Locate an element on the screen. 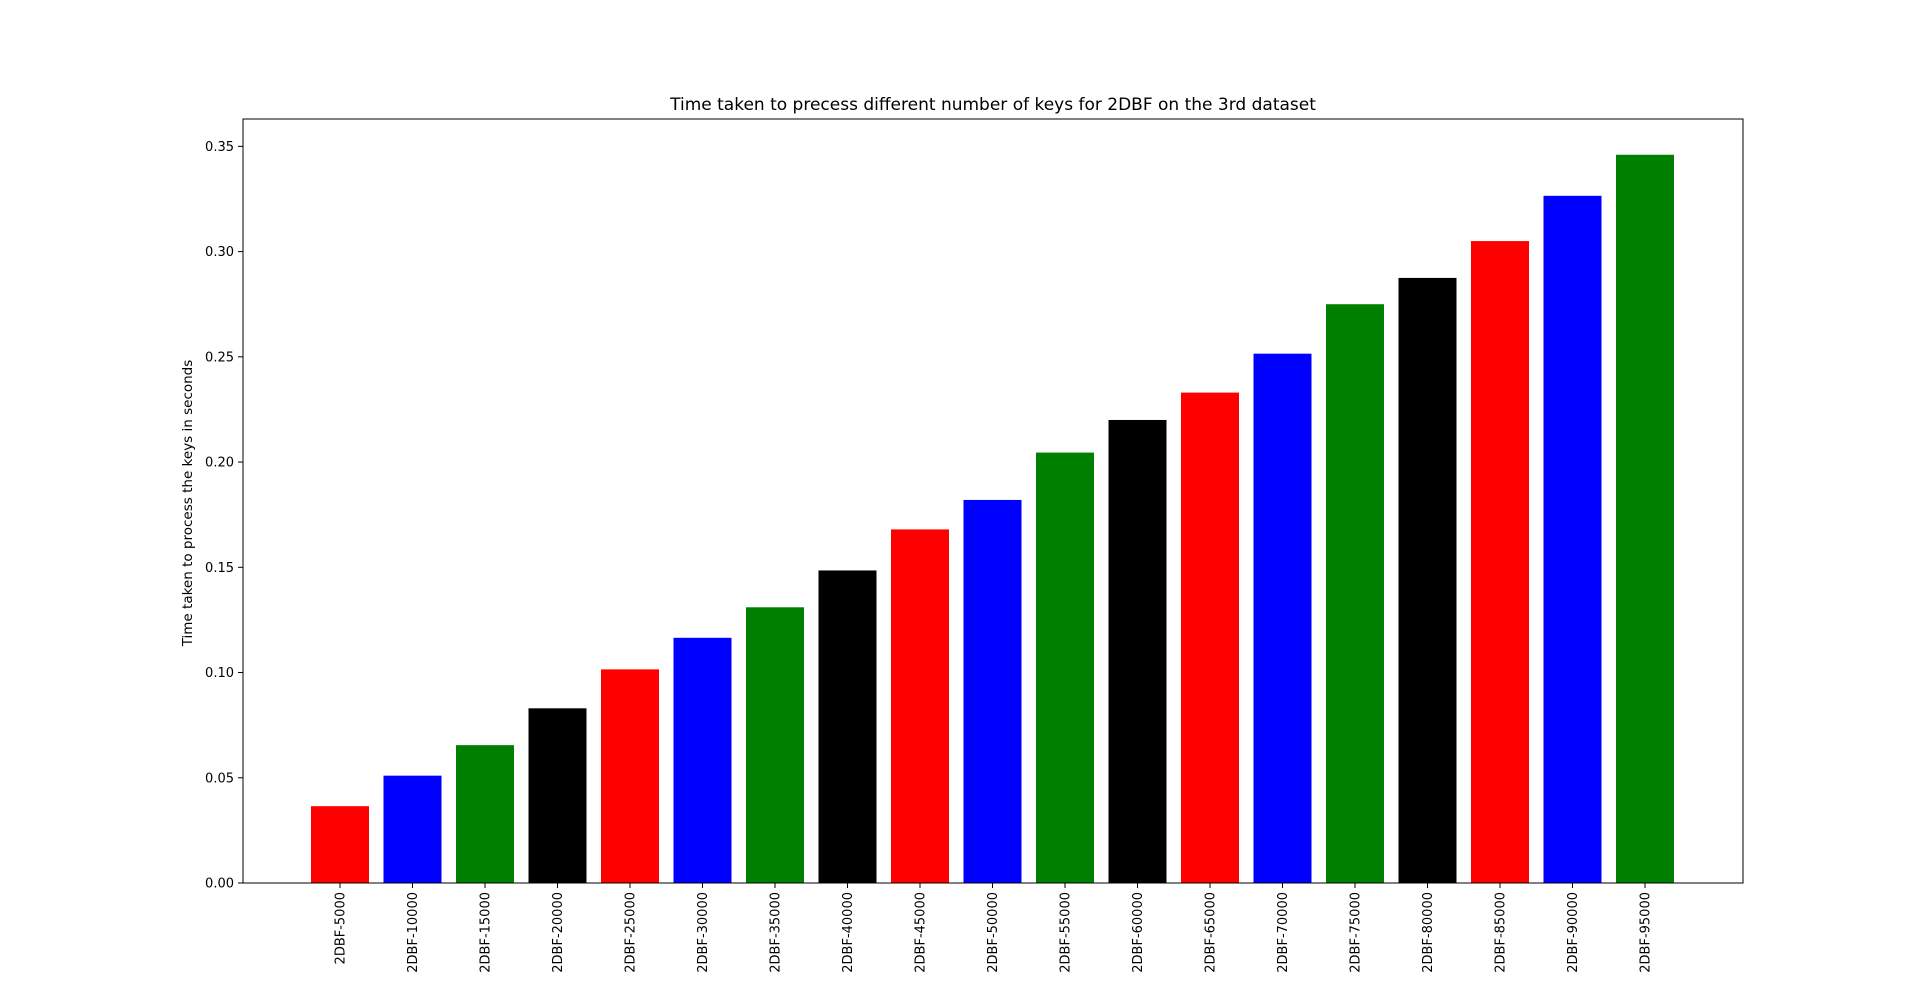  y-axis-ticks: 0.00 0.05 0.10 0.15 0.20 0.25 0.30 0.35 is located at coordinates (224, 516).